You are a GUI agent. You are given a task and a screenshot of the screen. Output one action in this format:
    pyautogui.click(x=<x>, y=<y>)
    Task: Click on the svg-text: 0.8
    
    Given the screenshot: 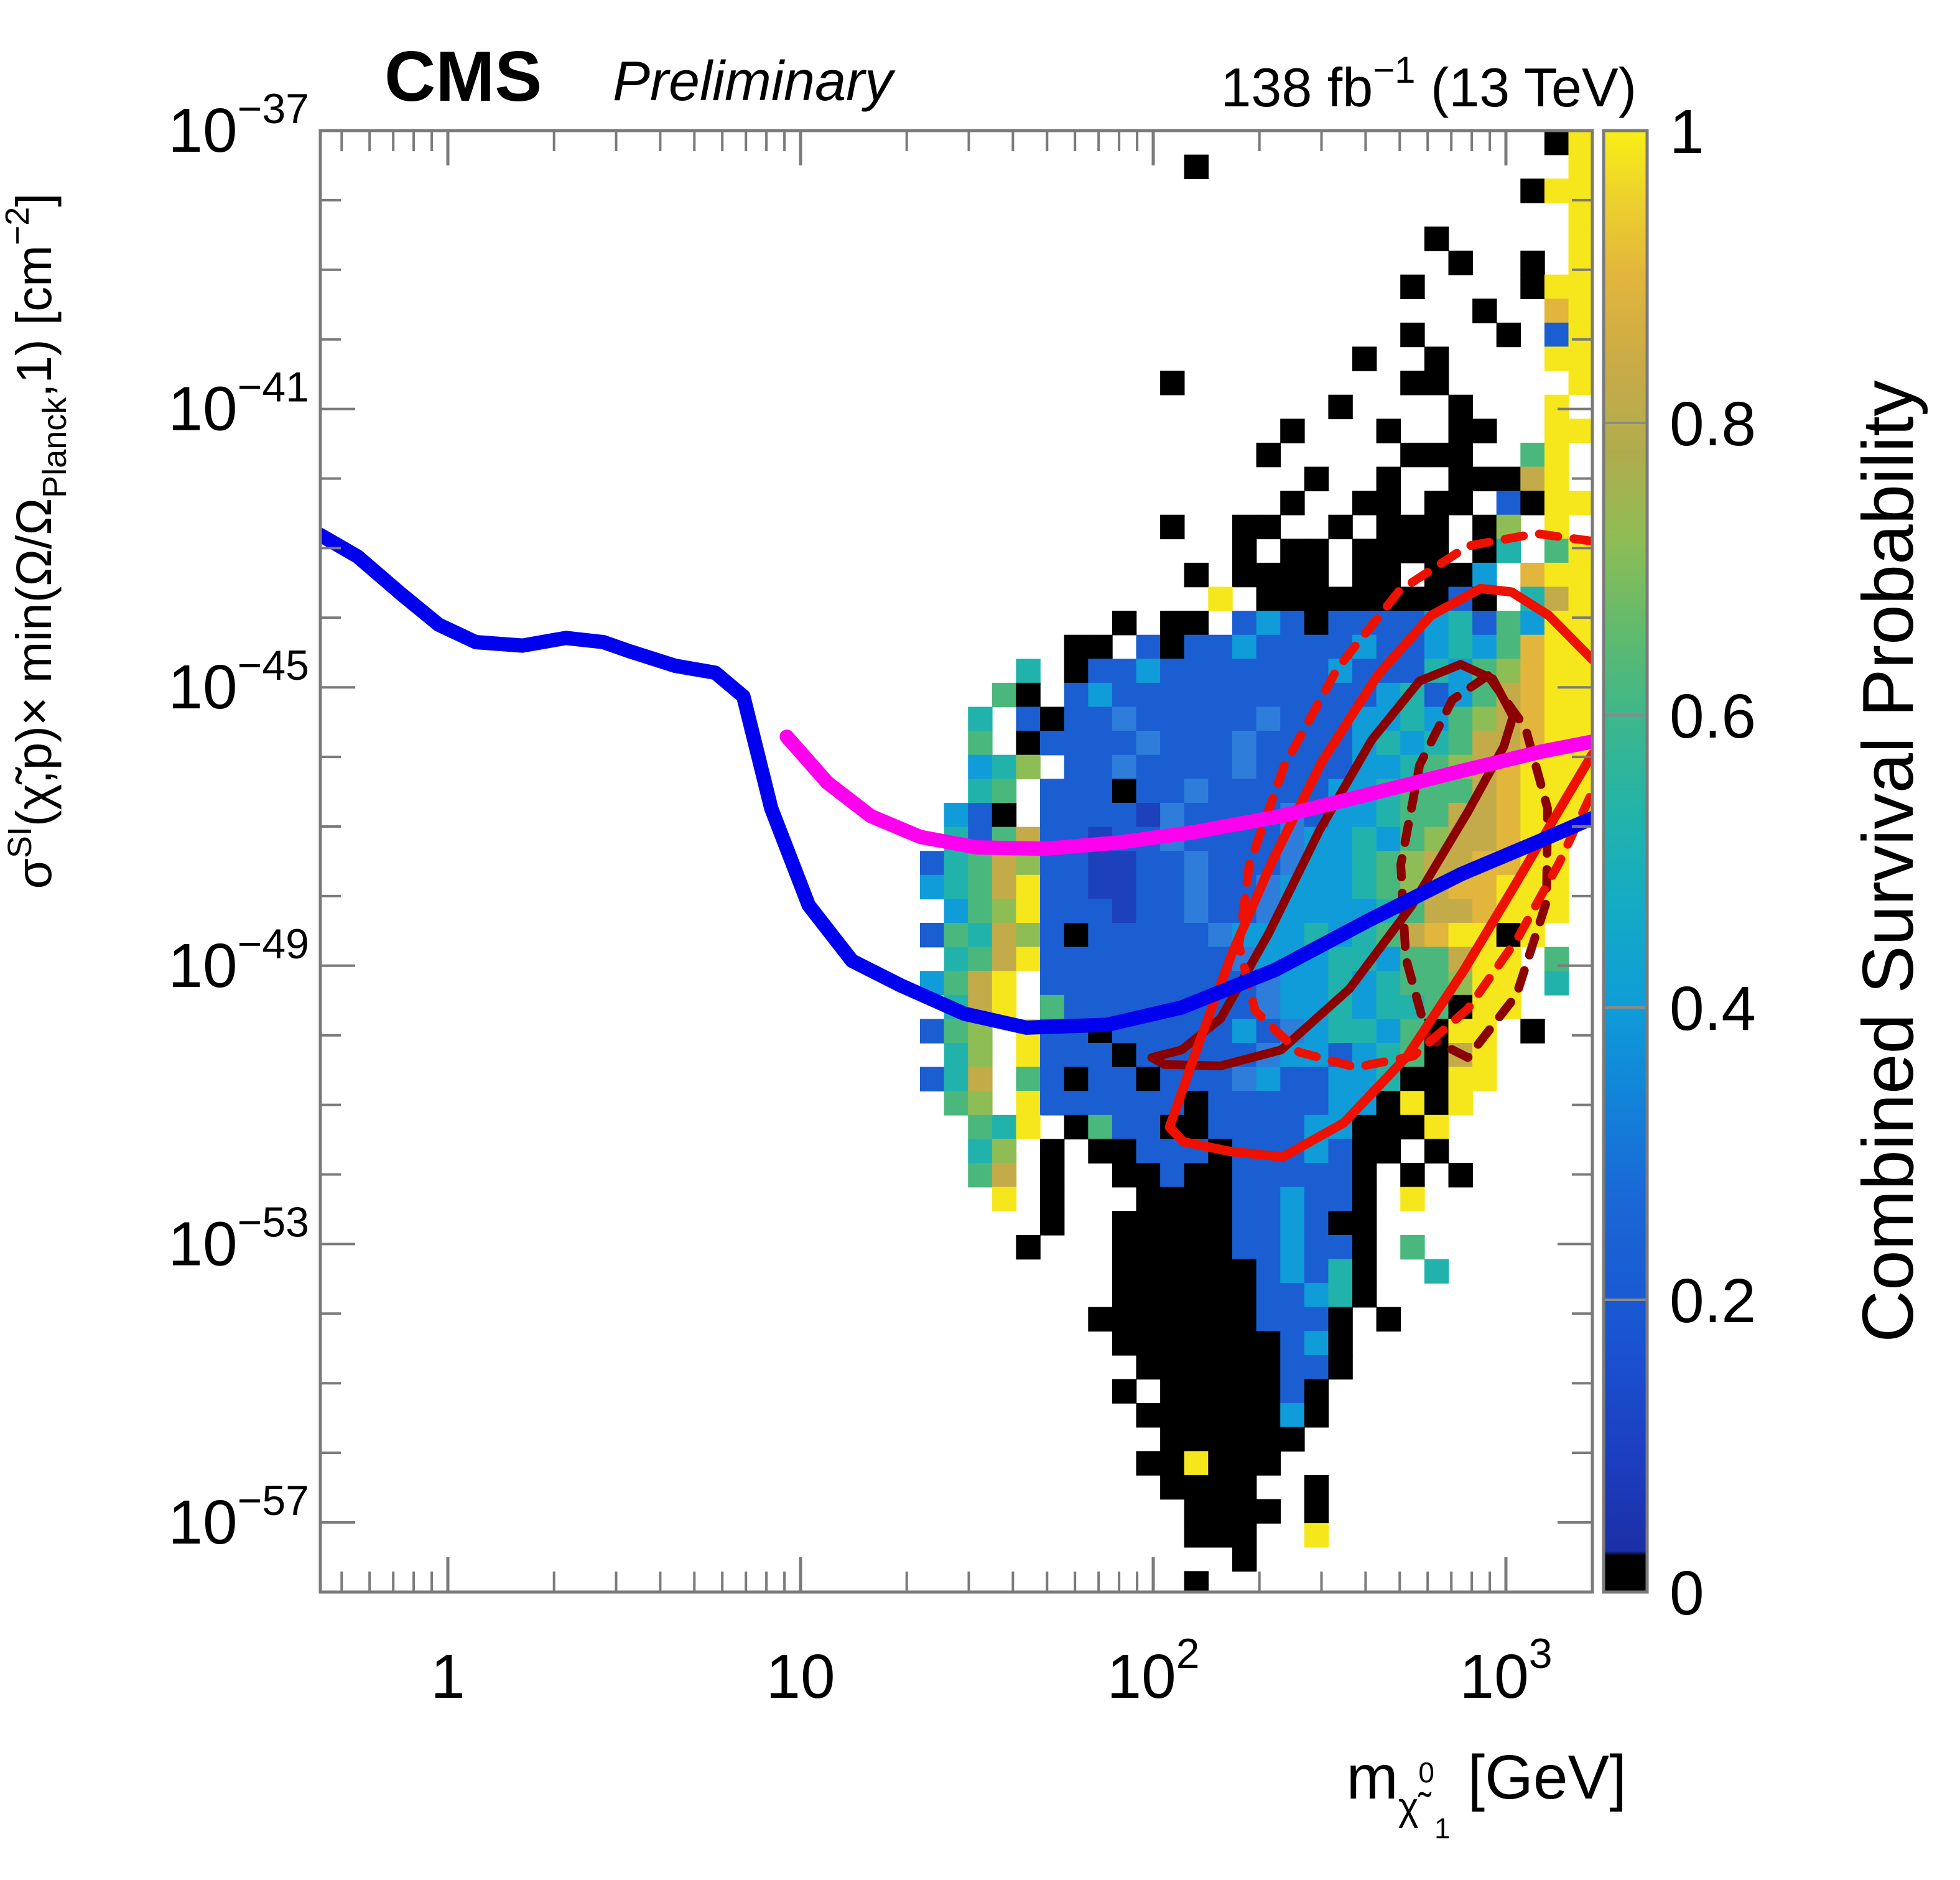 What is the action you would take?
    pyautogui.click(x=1713, y=424)
    